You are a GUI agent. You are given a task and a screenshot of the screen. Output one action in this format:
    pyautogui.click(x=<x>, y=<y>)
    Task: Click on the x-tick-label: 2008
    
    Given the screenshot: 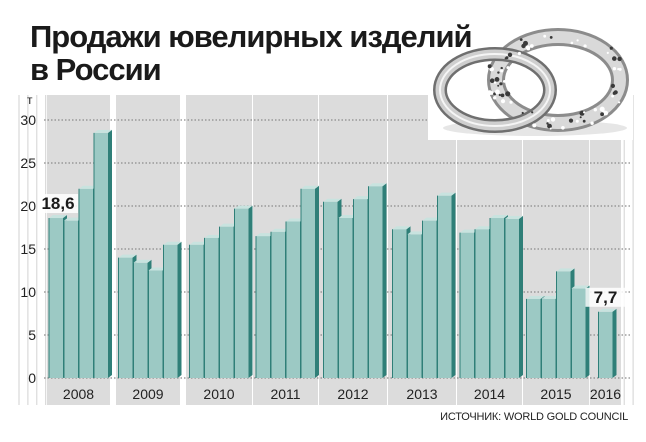 What is the action you would take?
    pyautogui.click(x=78, y=394)
    